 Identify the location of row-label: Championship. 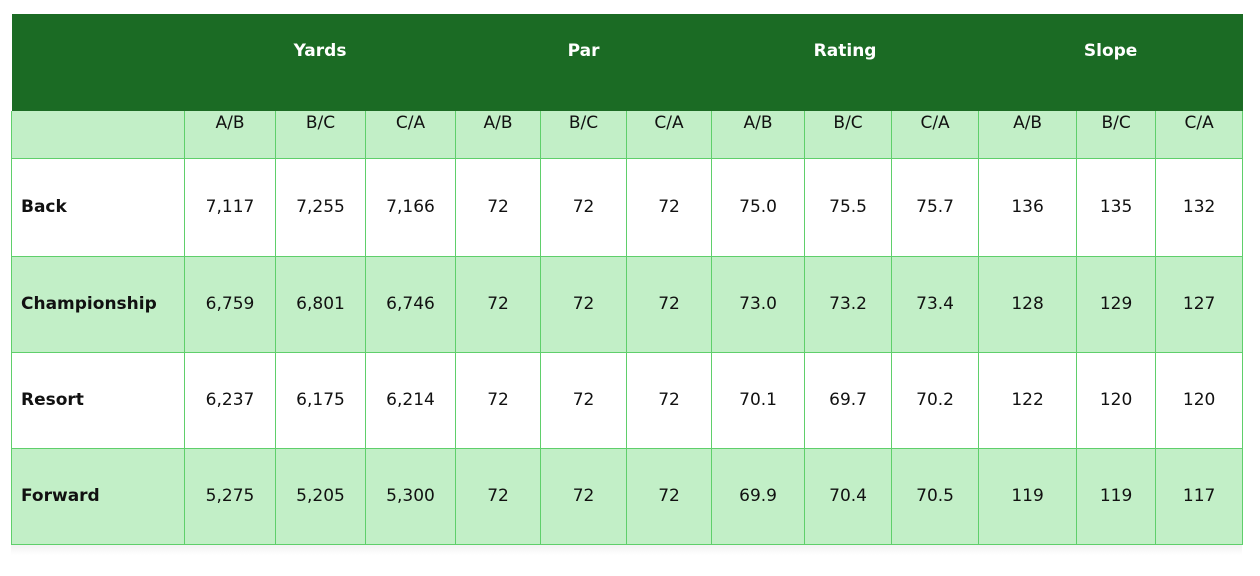
(98, 304).